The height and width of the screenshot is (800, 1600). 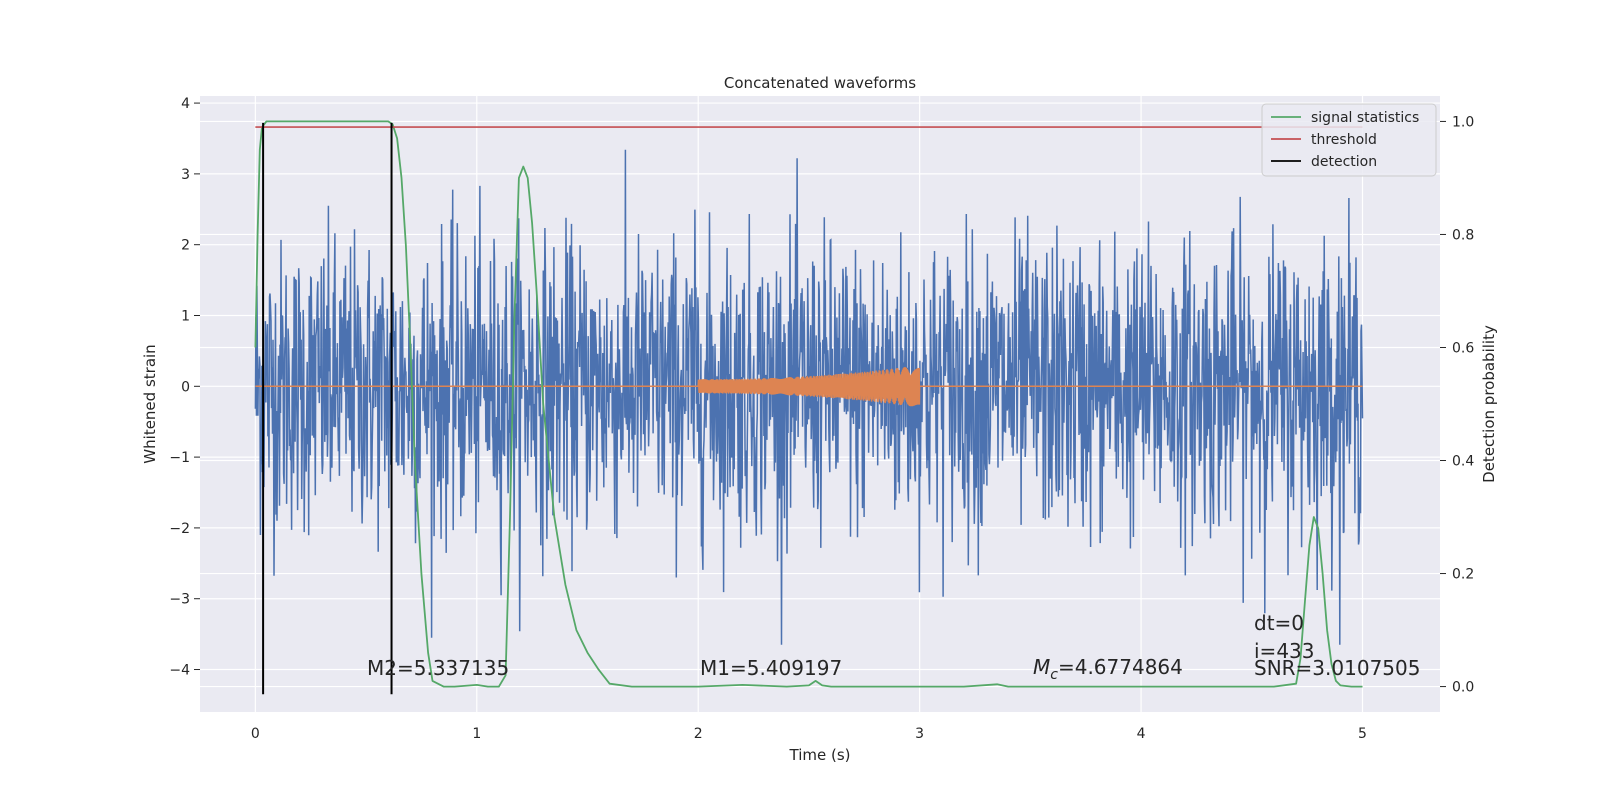 I want to click on x-axis-label: Time (s), so click(x=820, y=755).